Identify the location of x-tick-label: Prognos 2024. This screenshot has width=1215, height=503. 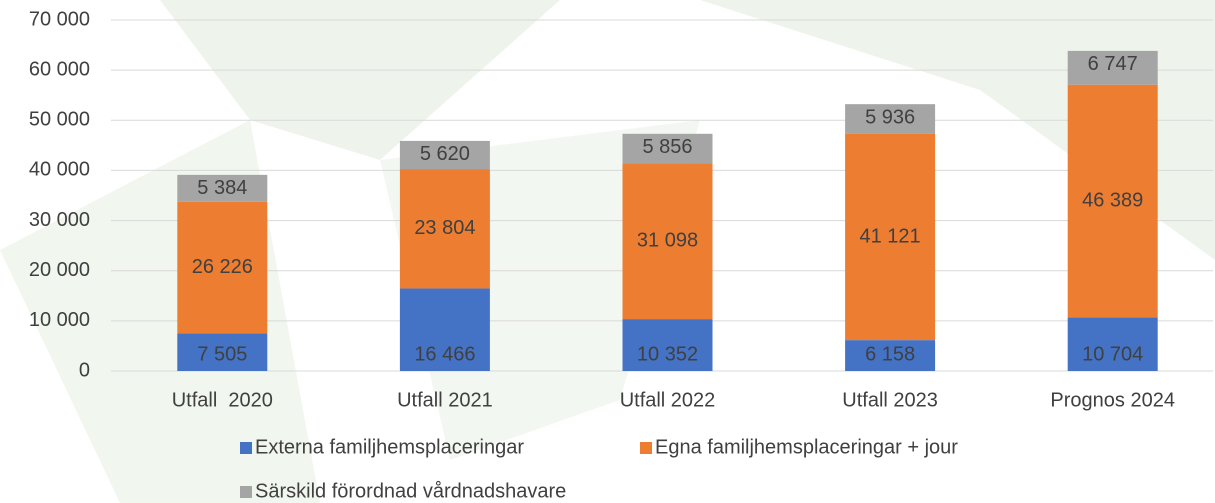
(1112, 400).